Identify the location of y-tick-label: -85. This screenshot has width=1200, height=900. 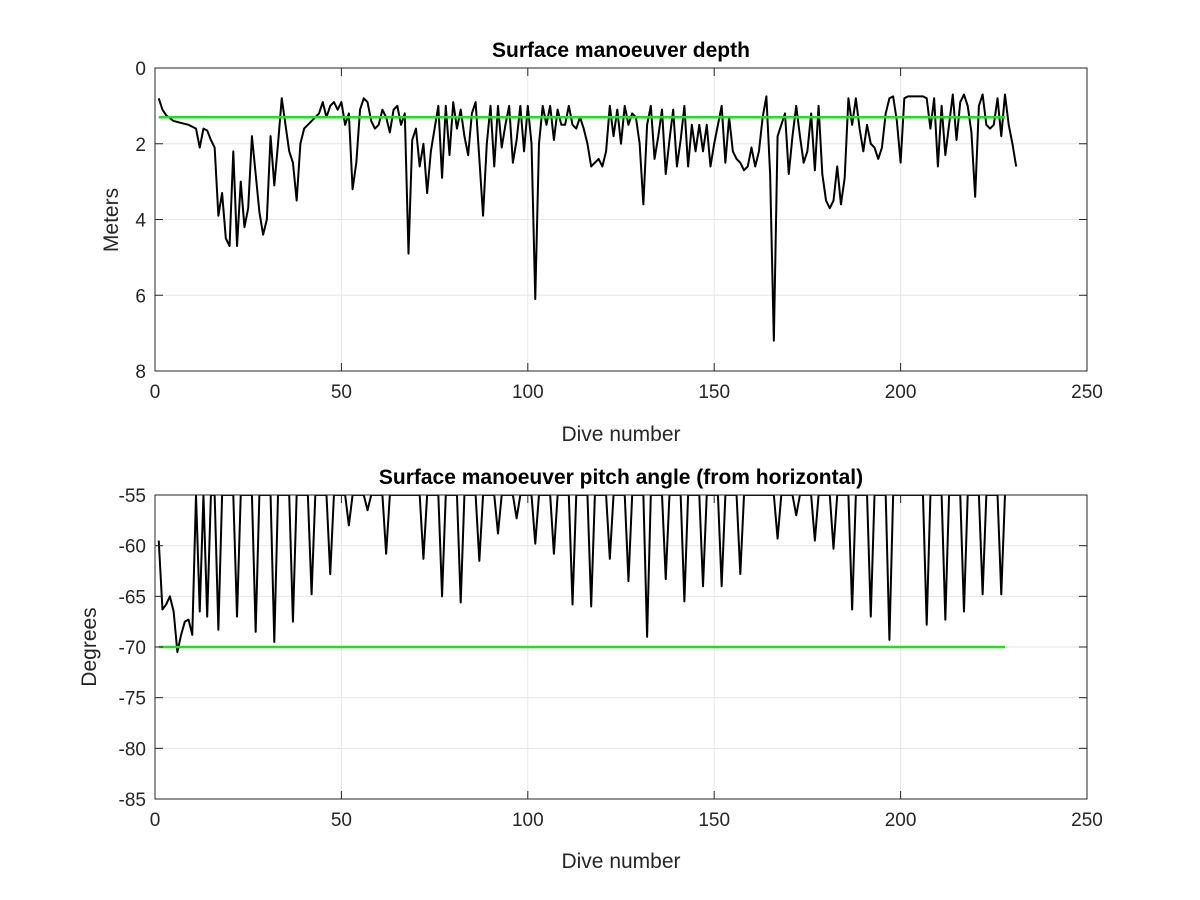
(132, 800).